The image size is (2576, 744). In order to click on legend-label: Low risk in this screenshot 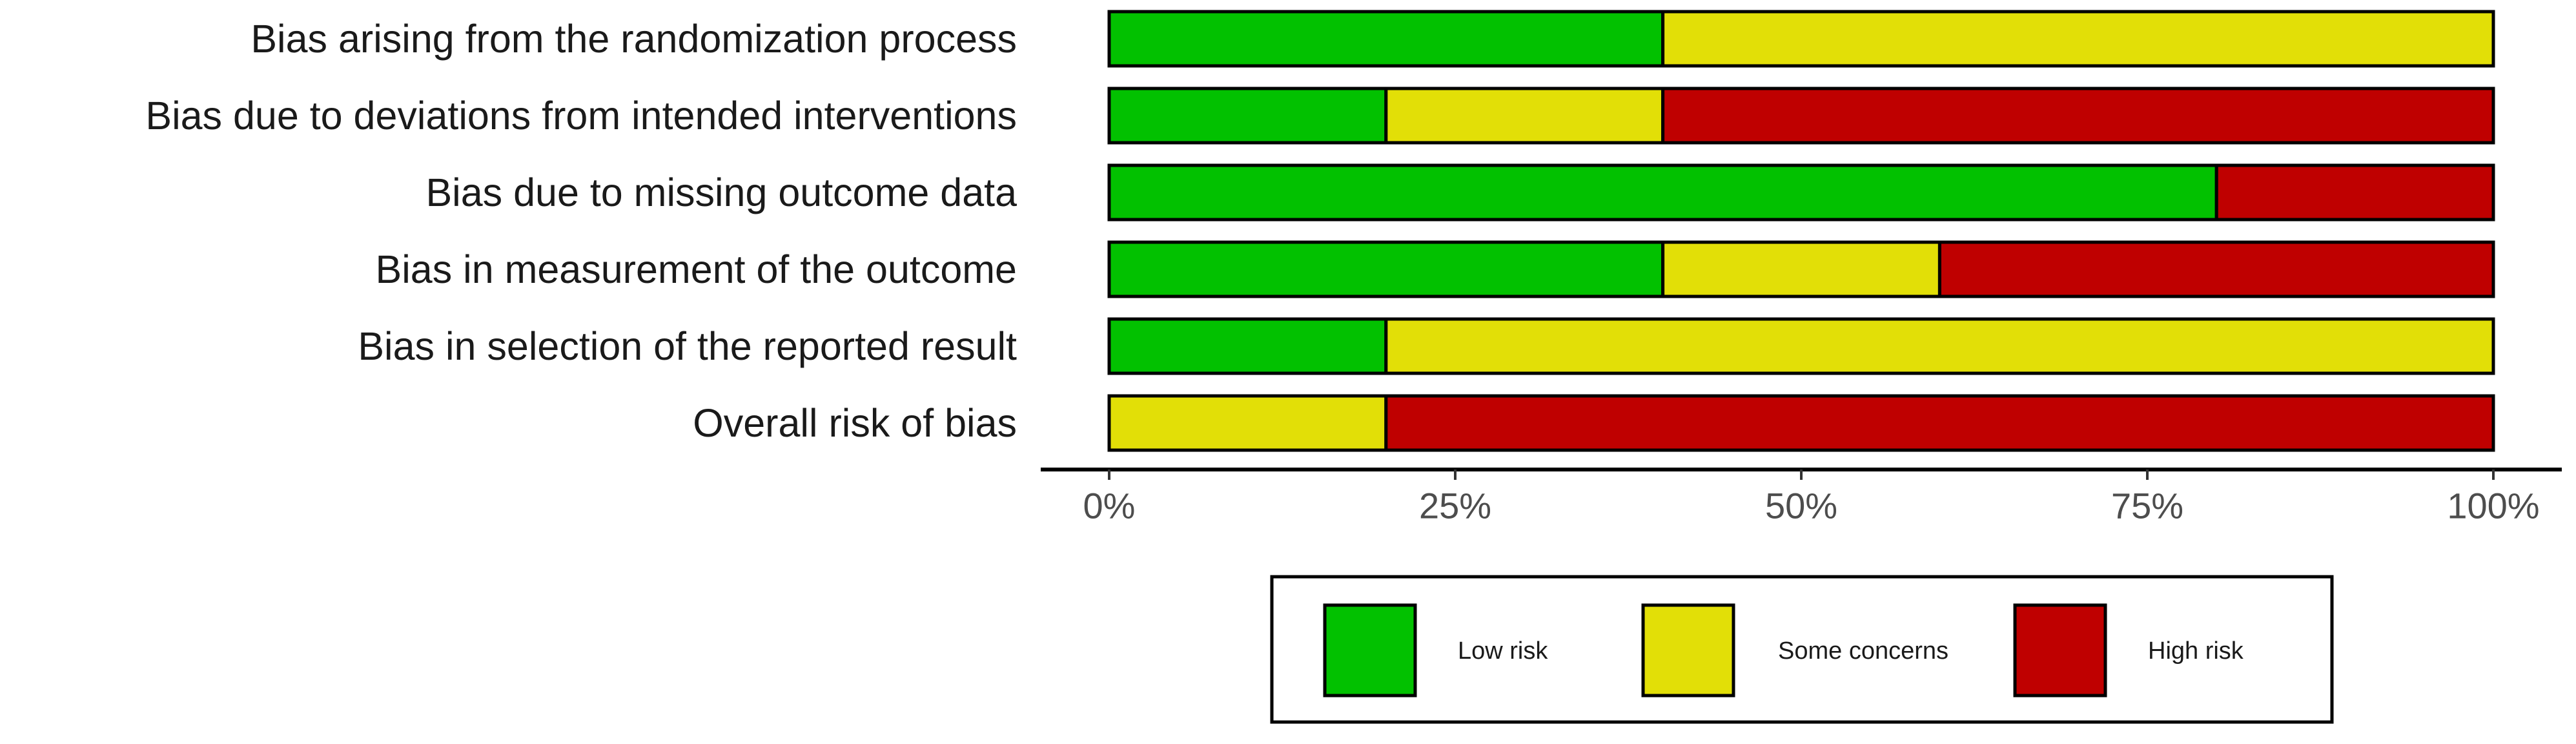, I will do `click(1503, 651)`.